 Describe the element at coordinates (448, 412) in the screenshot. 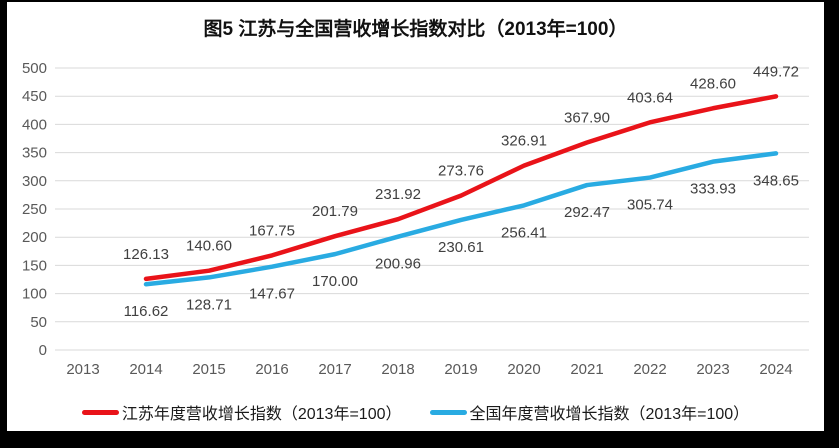

I see `national-line-swatch` at that location.